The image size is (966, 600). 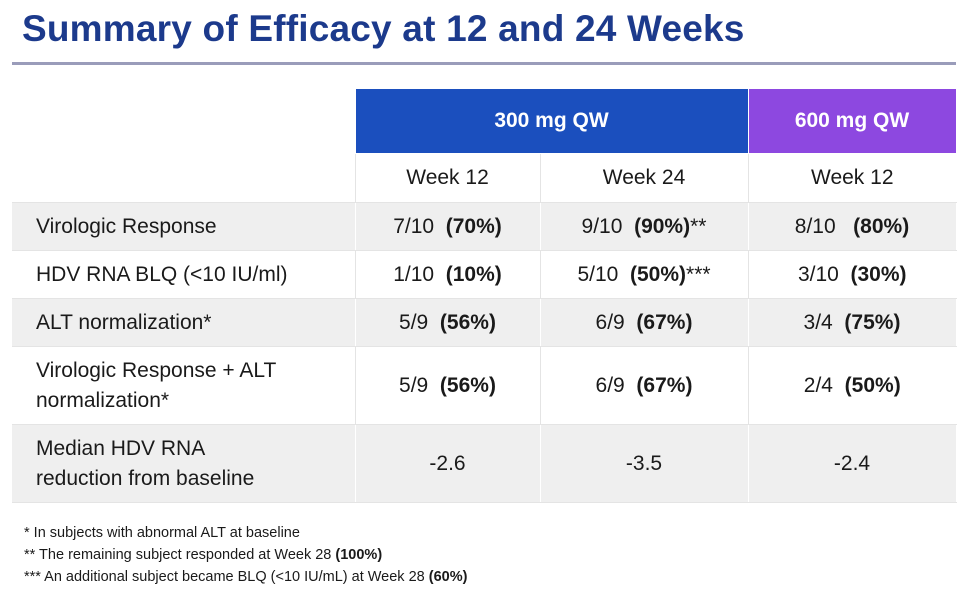 What do you see at coordinates (852, 322) in the screenshot?
I see `table-cell: 3/4 (75%)` at bounding box center [852, 322].